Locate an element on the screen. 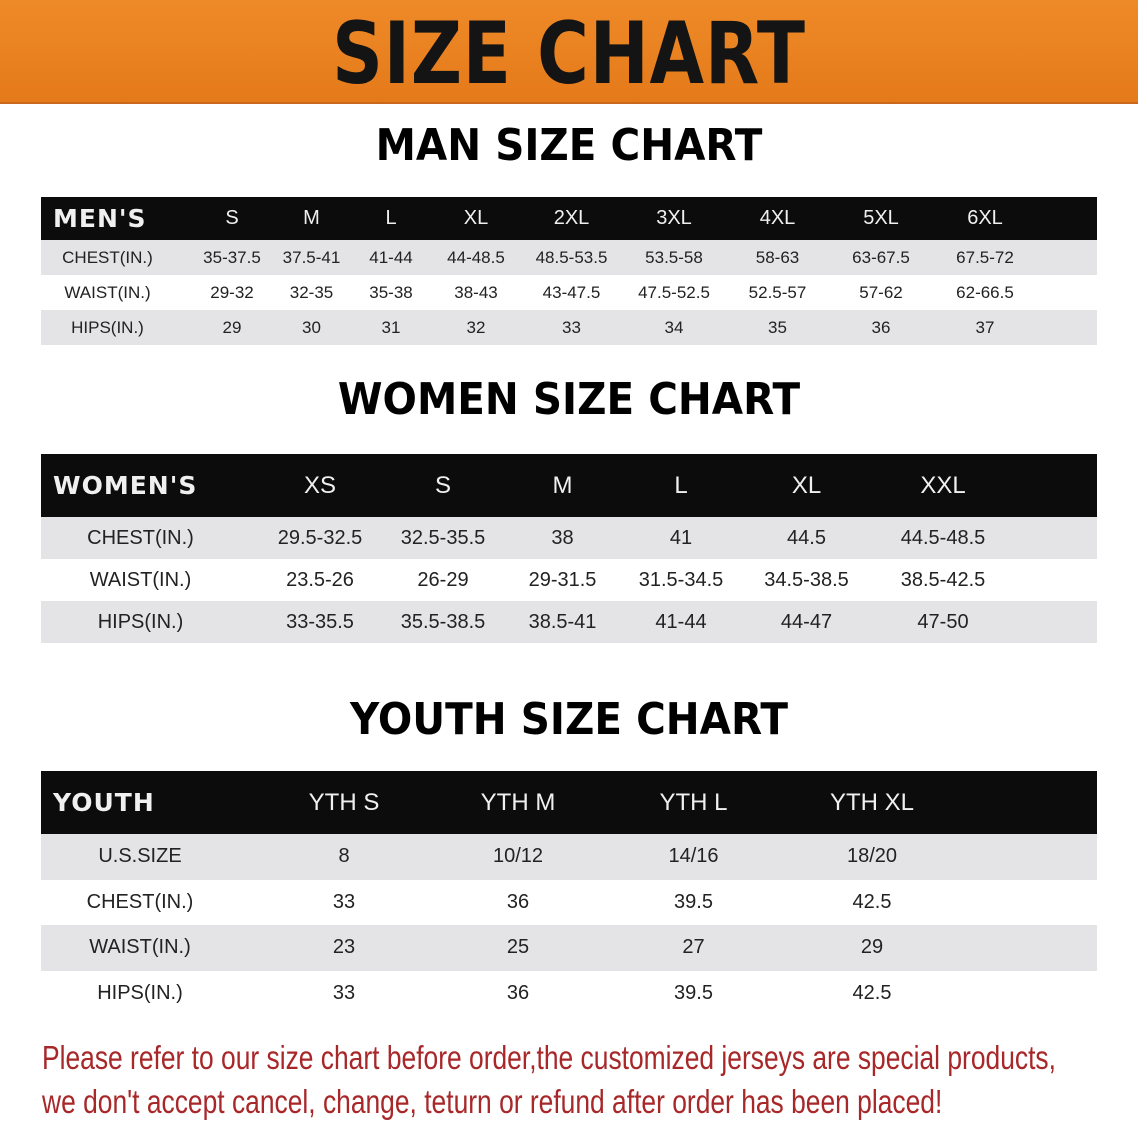 Image resolution: width=1138 pixels, height=1132 pixels. table-cell: 44-48.5 is located at coordinates (476, 257).